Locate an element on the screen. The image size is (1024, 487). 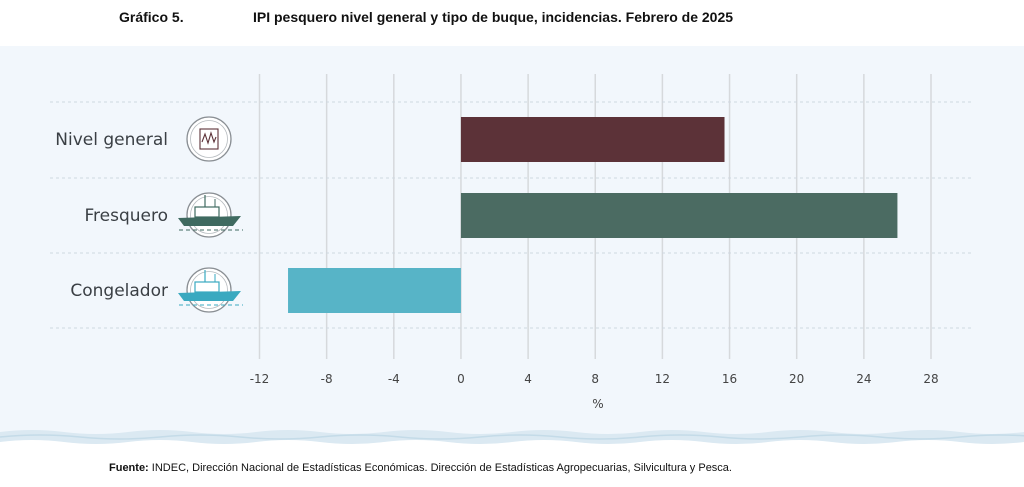
bar-nivel-general is located at coordinates (592, 139).